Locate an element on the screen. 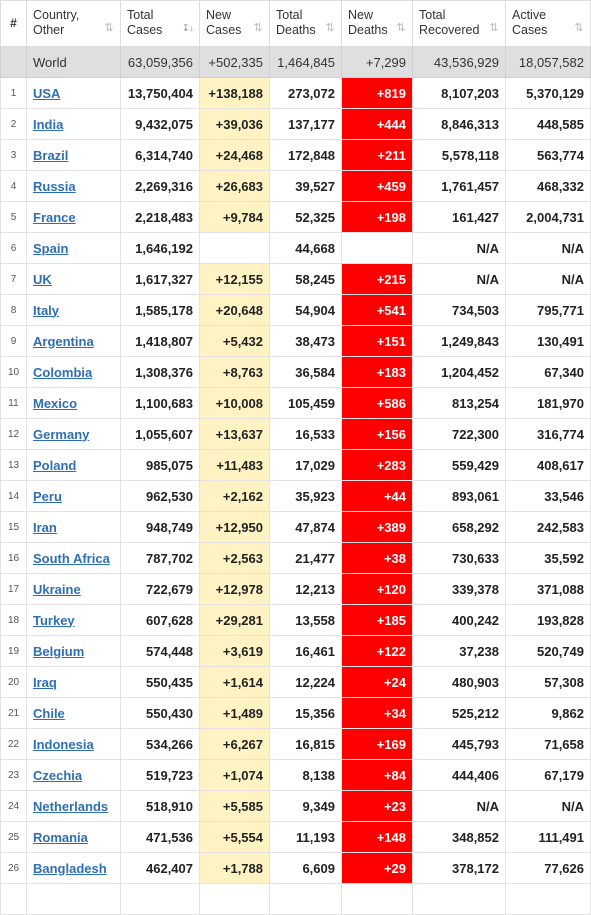  rank-cell: 23 is located at coordinates (13, 775).